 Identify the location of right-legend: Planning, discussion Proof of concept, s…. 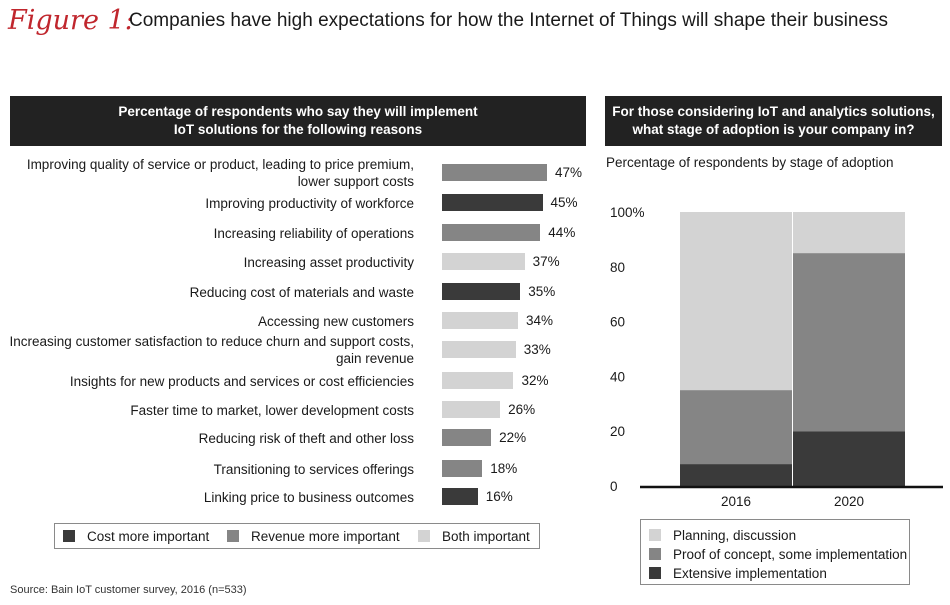
(775, 552).